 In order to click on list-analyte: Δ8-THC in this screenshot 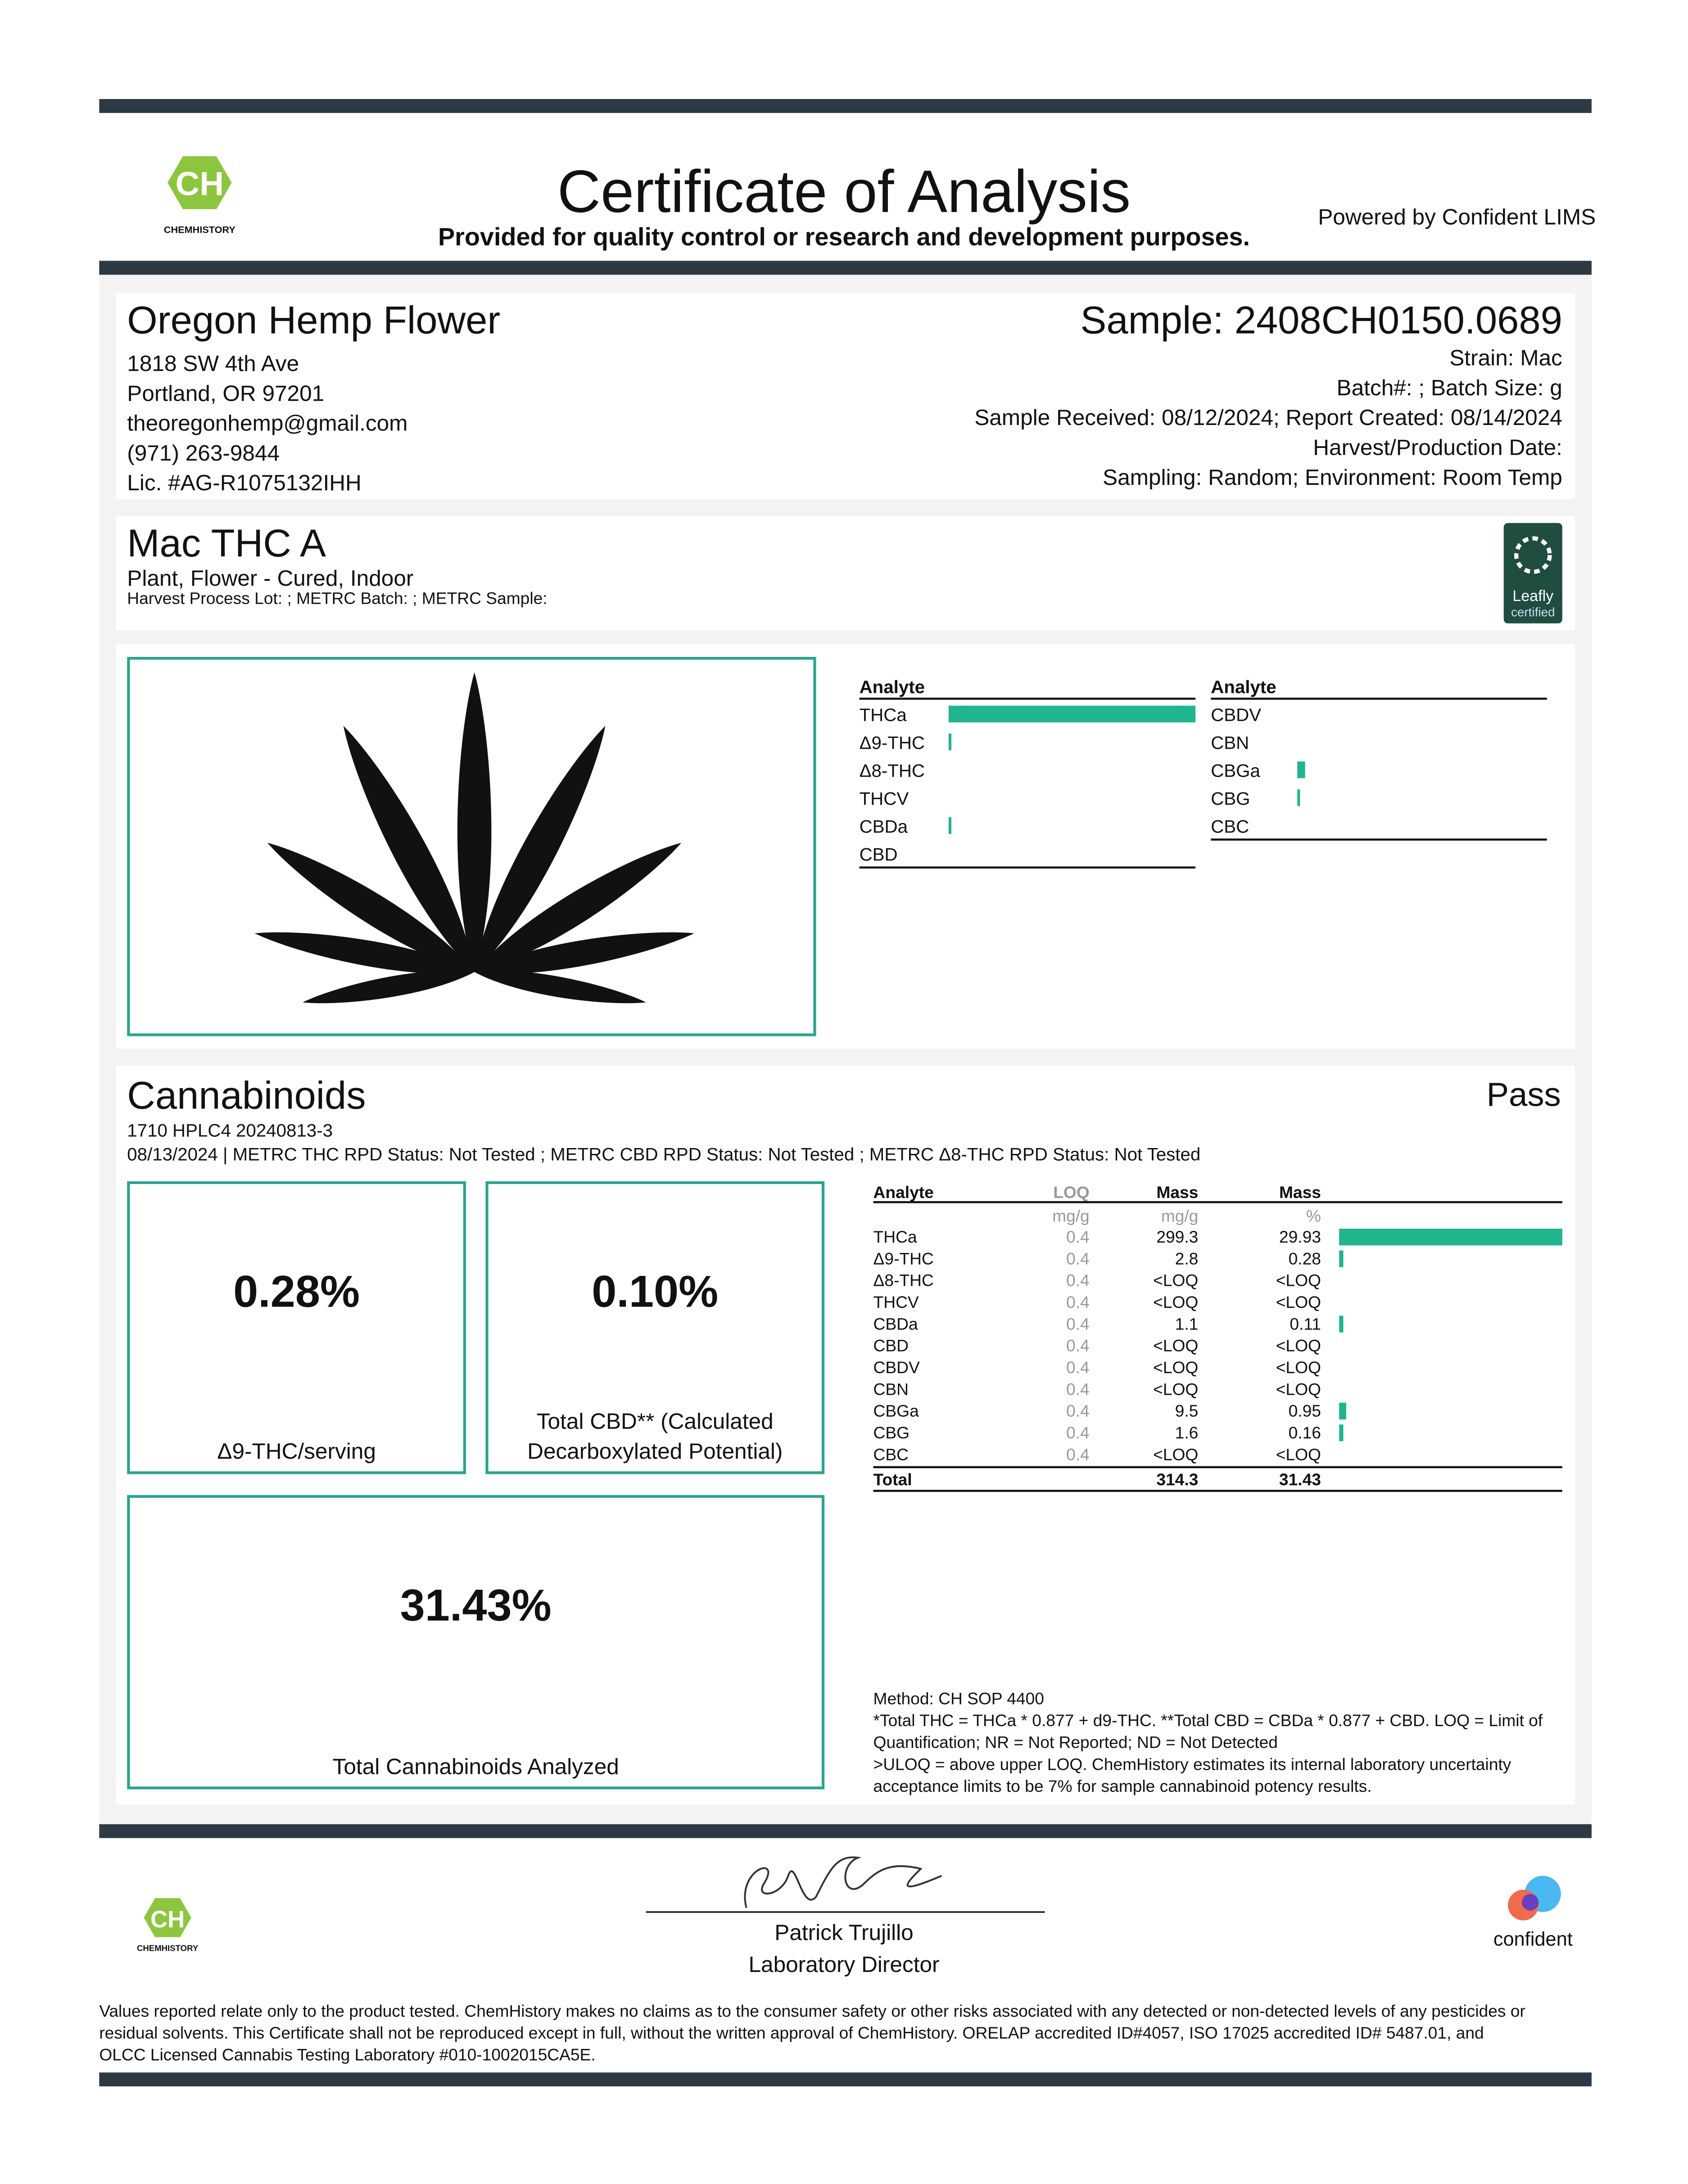, I will do `click(892, 771)`.